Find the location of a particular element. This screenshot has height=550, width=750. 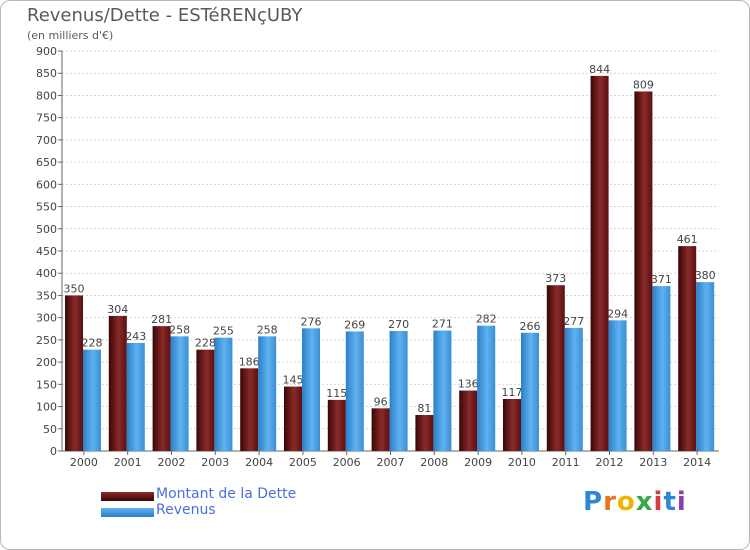

data-label-dette: 145 is located at coordinates (293, 380).